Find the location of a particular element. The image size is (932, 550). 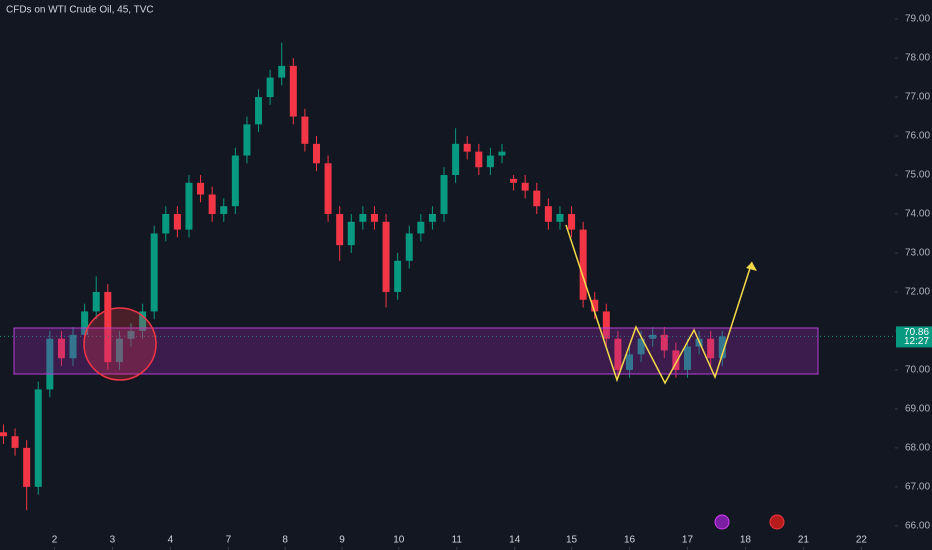

x-tick-label: 3 is located at coordinates (113, 540).